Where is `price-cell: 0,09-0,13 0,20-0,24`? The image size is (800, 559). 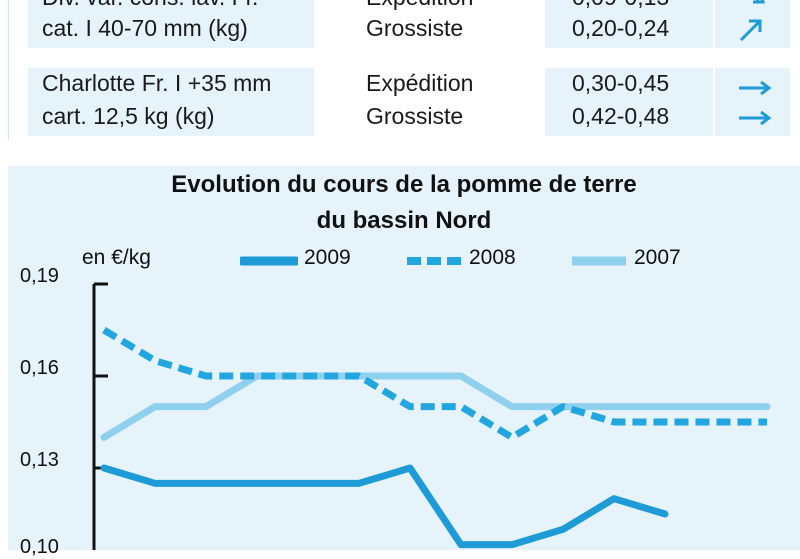 price-cell: 0,09-0,13 0,20-0,24 is located at coordinates (629, 24).